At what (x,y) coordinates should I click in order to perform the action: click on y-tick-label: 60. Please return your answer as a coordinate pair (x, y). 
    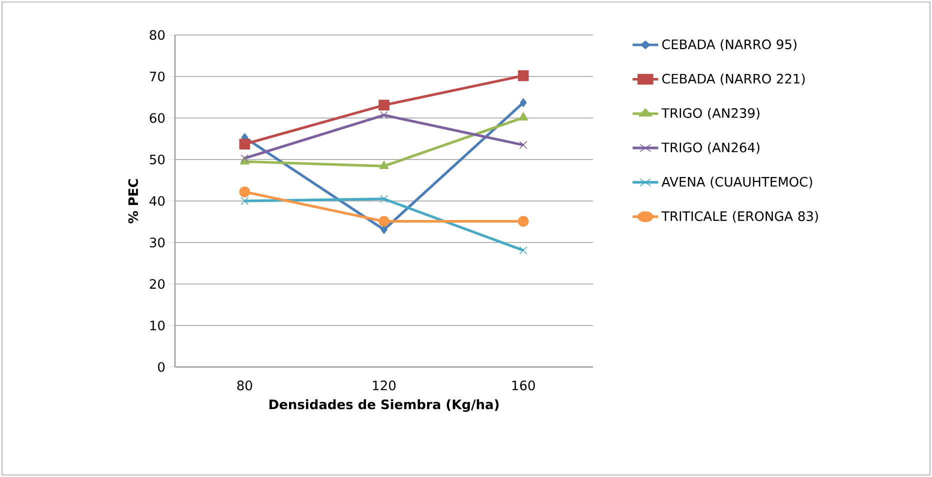
    Looking at the image, I should click on (157, 118).